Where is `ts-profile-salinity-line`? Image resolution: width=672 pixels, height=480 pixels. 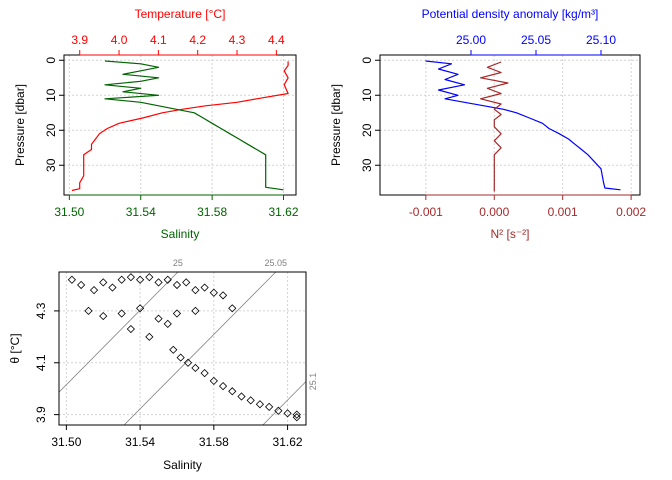 ts-profile-salinity-line is located at coordinates (194, 125).